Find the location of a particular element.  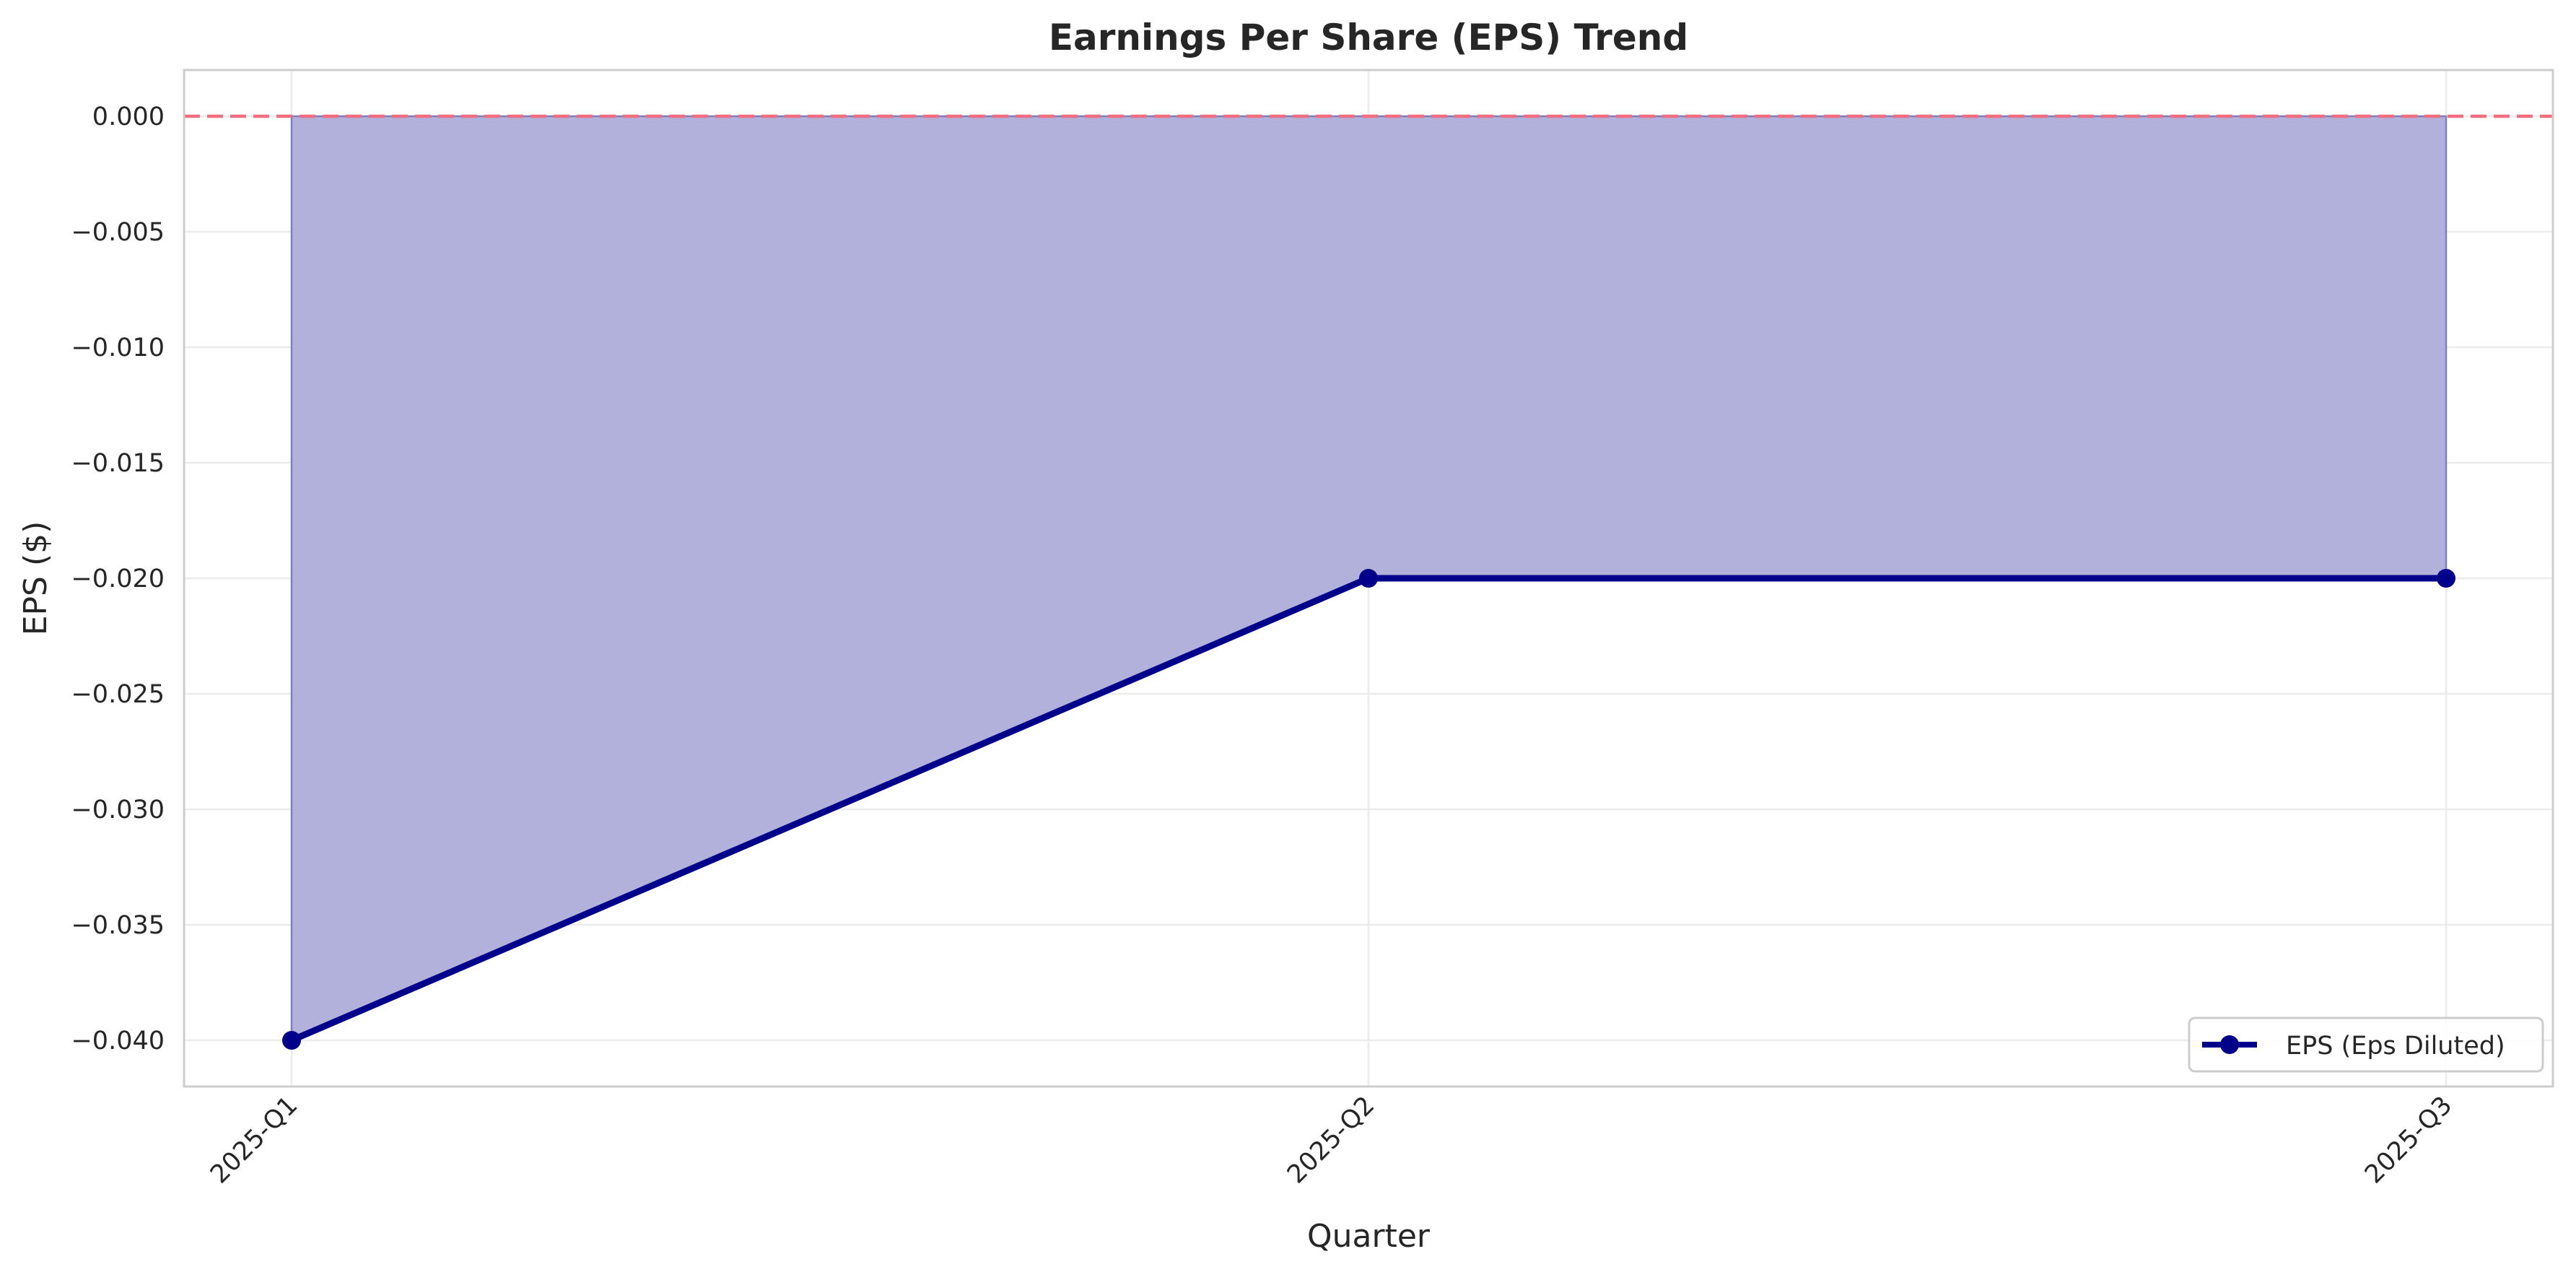

y-axis-label: EPS ($) is located at coordinates (35, 578).